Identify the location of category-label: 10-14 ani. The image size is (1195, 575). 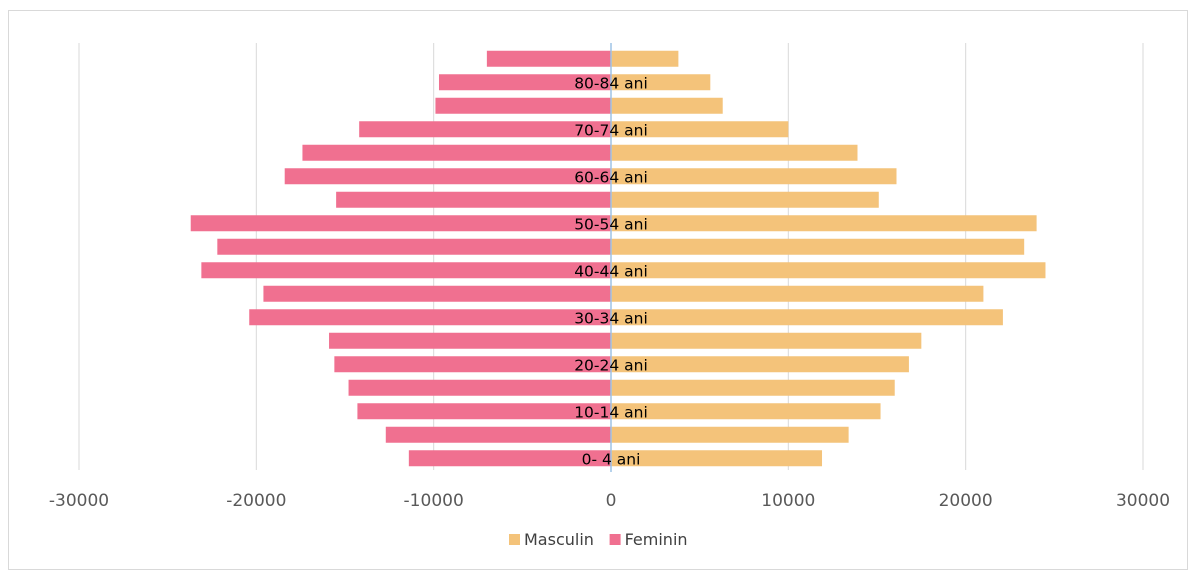
(611, 412).